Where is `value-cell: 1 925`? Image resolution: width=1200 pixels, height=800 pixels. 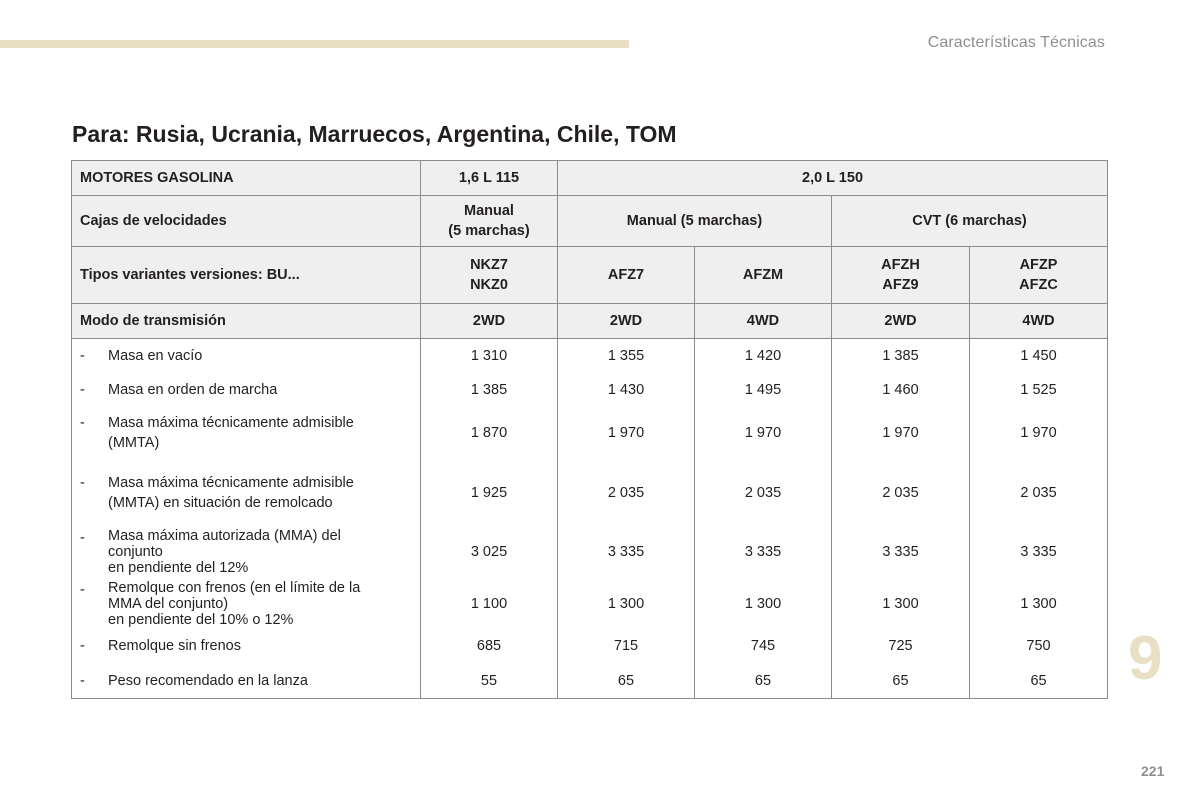
value-cell: 1 925 is located at coordinates (489, 492).